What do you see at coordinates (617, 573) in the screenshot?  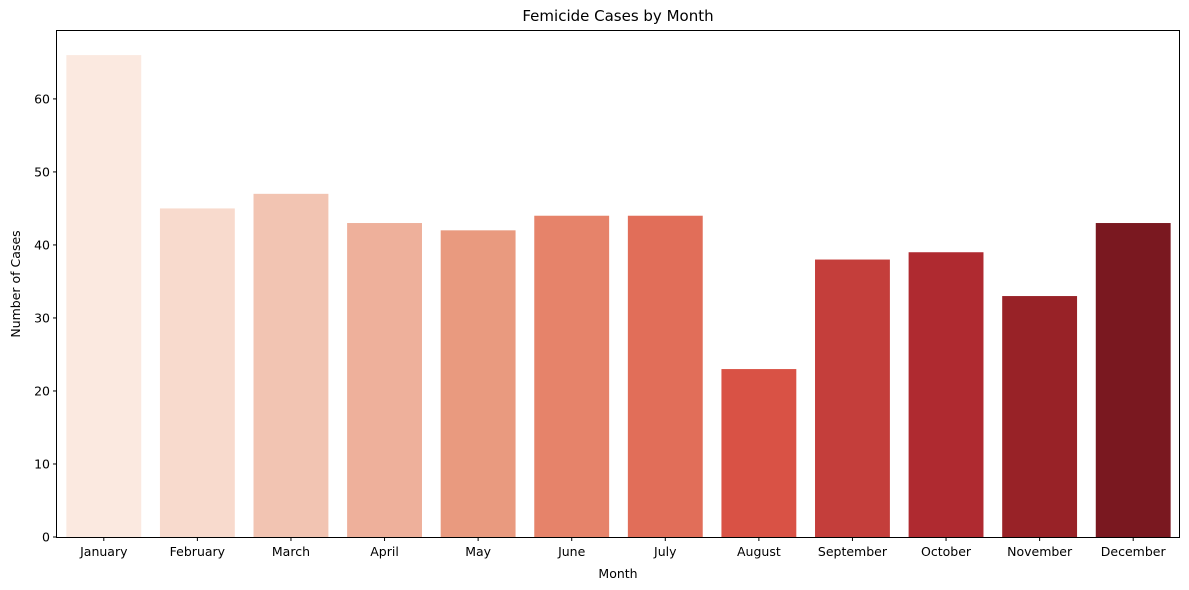 I see `x-axis-label: Month` at bounding box center [617, 573].